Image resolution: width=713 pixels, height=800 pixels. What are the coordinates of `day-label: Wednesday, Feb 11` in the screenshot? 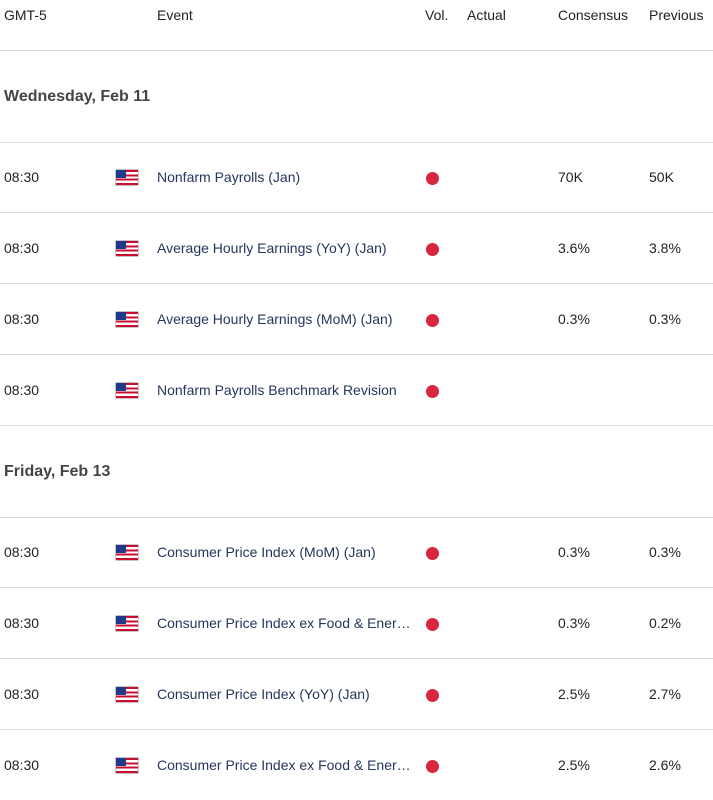 It's located at (77, 96).